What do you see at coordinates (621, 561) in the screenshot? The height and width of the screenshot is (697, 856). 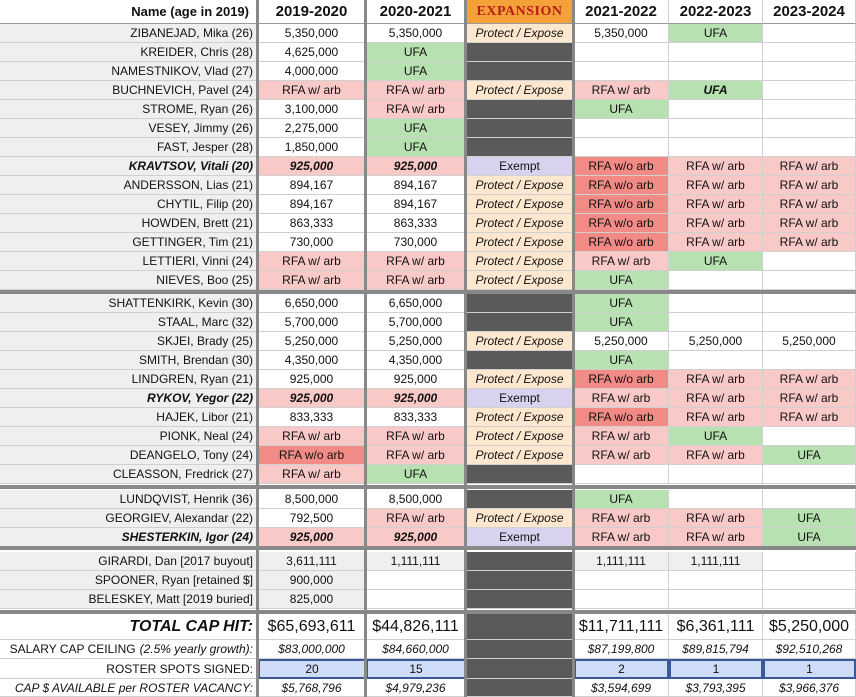 I see `contract-cell: 1,111,111` at bounding box center [621, 561].